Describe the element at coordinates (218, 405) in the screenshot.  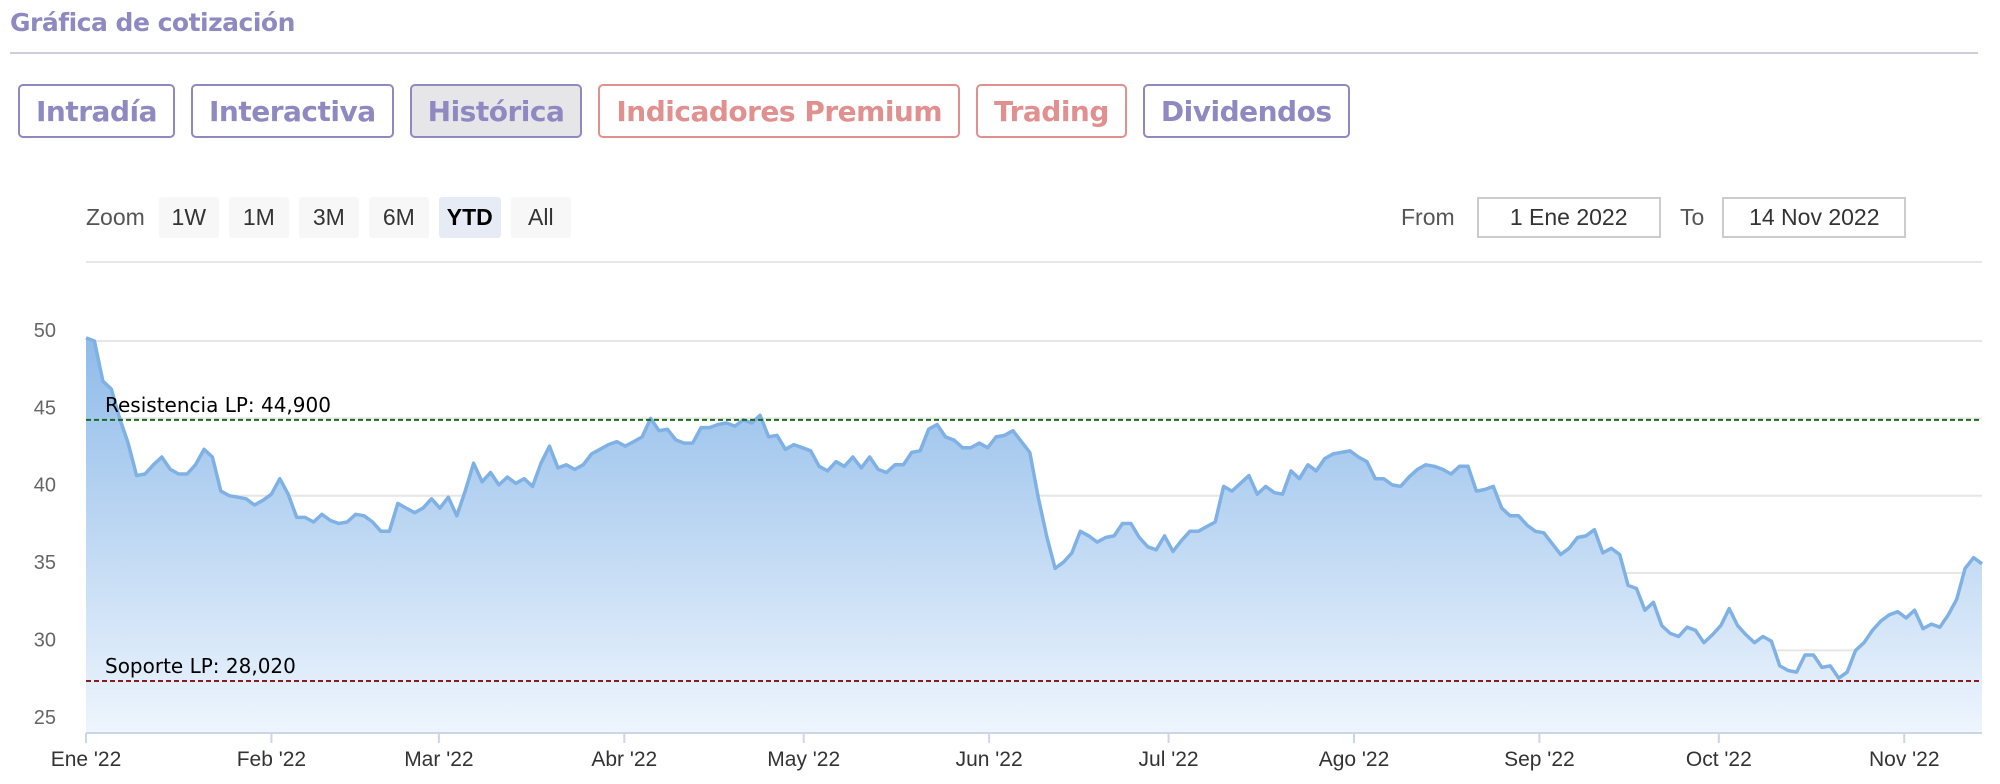
I see `resistance-label: Resistencia LP: 44,900` at that location.